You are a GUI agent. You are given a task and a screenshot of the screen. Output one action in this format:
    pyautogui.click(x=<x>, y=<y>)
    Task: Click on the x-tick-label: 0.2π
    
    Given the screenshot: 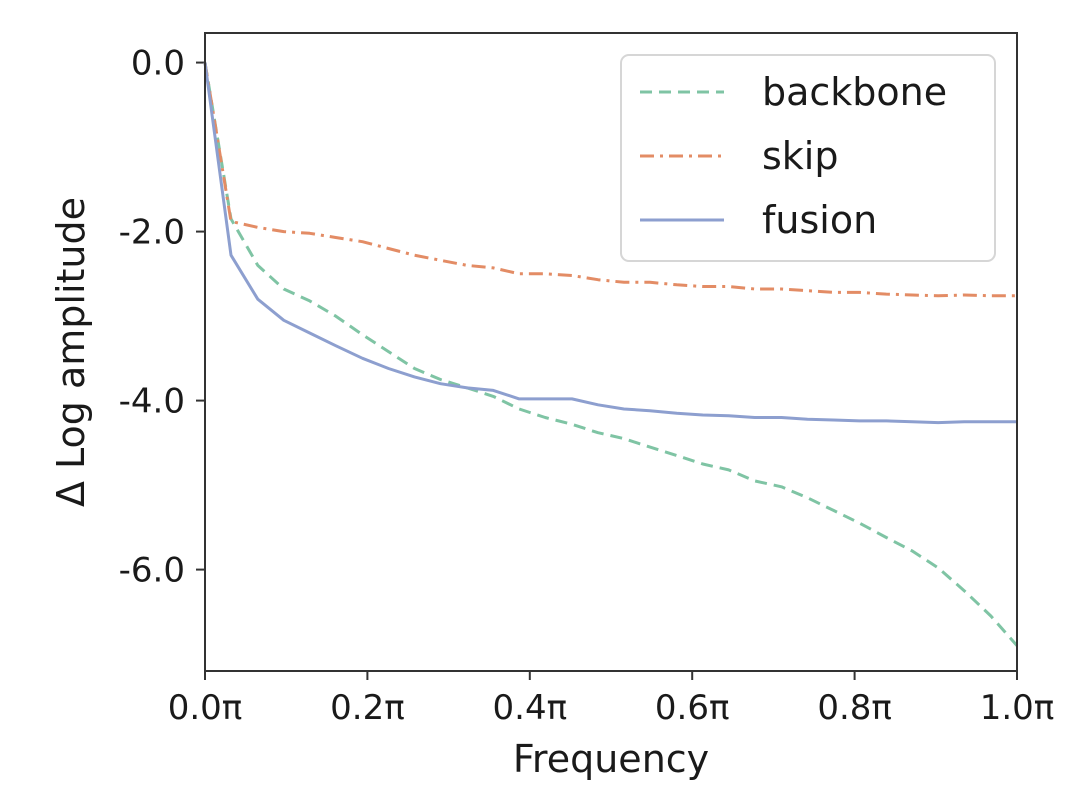 What is the action you would take?
    pyautogui.click(x=367, y=708)
    